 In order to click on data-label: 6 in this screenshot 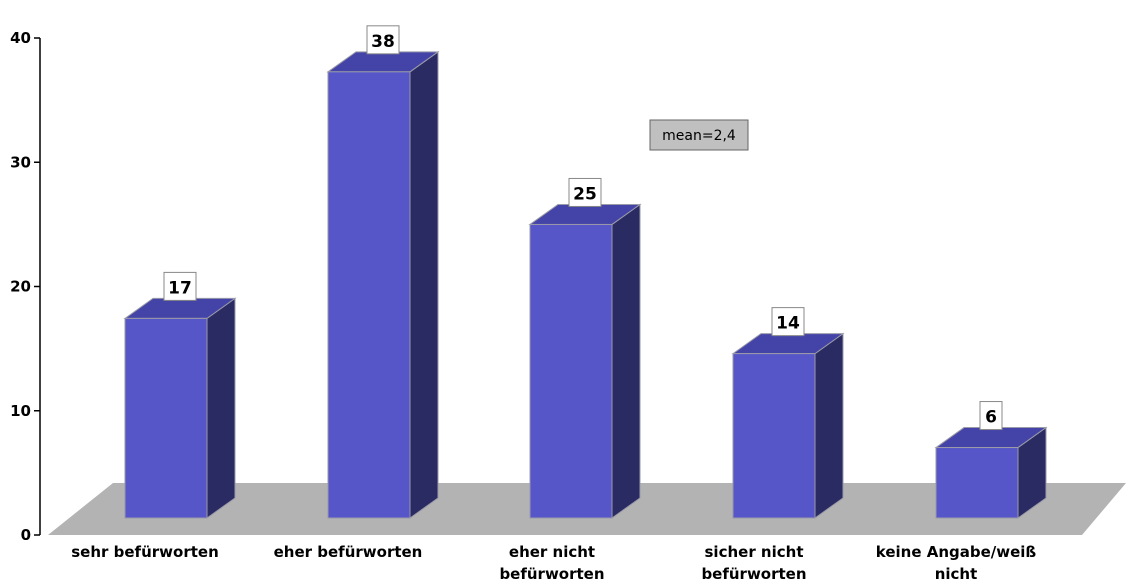, I will do `click(991, 418)`.